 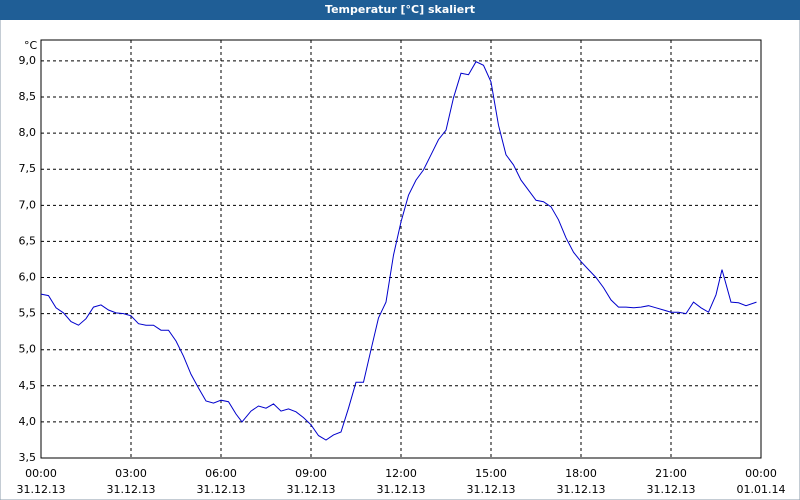 I want to click on x-tick-date: 01.01.14, so click(x=761, y=489).